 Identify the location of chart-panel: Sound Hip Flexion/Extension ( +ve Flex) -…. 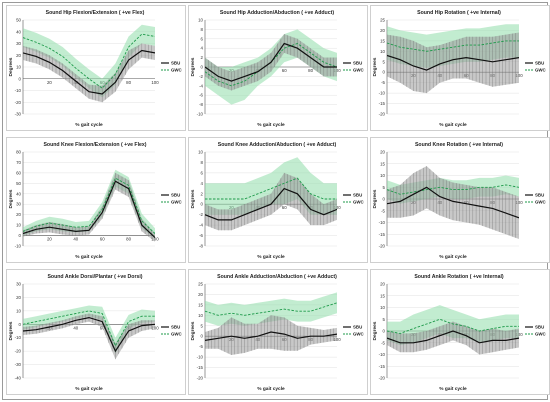
(96, 68).